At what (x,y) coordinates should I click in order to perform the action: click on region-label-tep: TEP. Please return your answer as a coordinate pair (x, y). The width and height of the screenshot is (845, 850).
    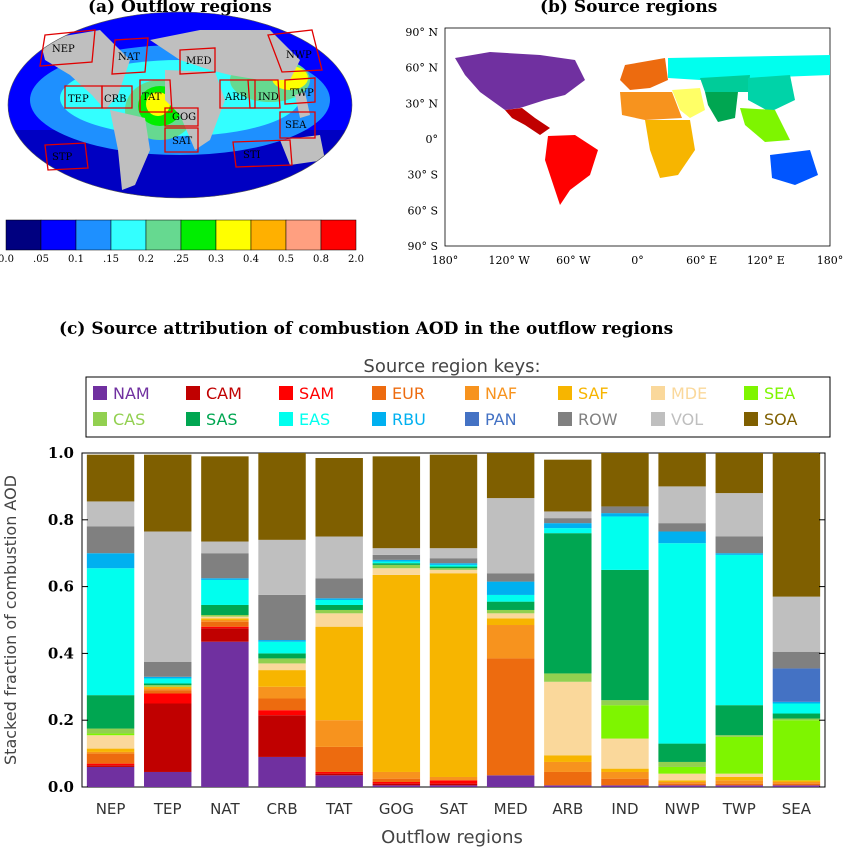
    Looking at the image, I should click on (78, 99).